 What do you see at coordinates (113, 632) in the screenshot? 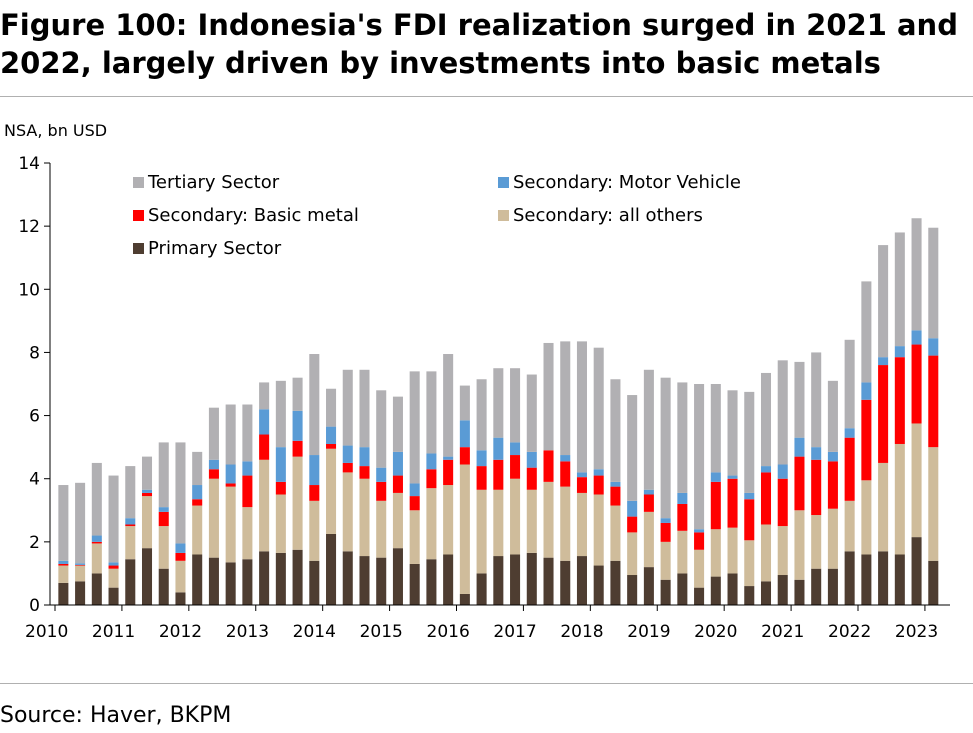
I see `x-tick-label: 2011` at bounding box center [113, 632].